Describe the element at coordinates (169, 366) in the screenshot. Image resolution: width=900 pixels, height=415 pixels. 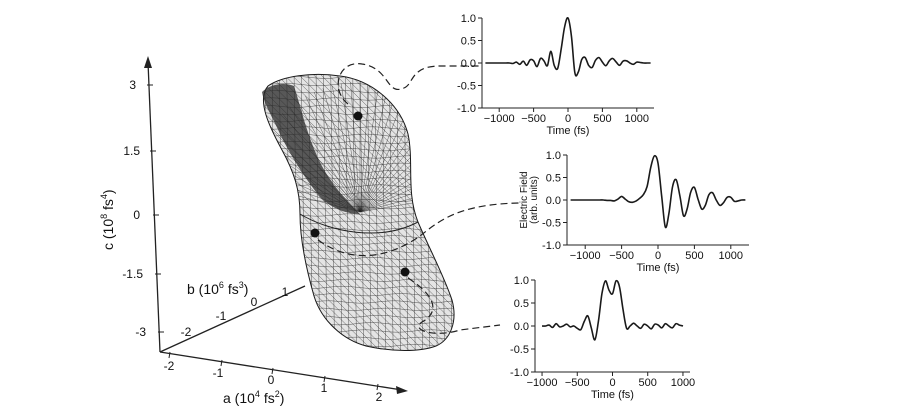
I see `a-tick-label: -2` at that location.